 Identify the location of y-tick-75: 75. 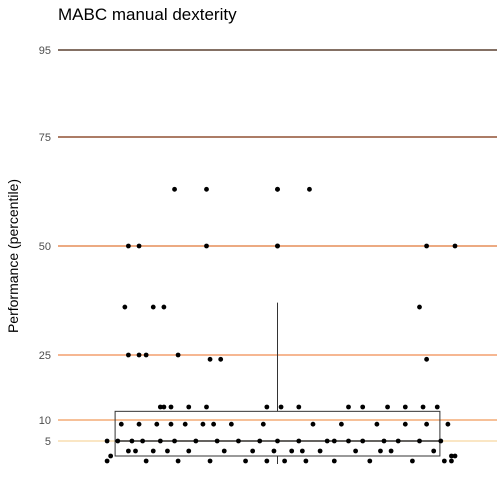
(45, 138).